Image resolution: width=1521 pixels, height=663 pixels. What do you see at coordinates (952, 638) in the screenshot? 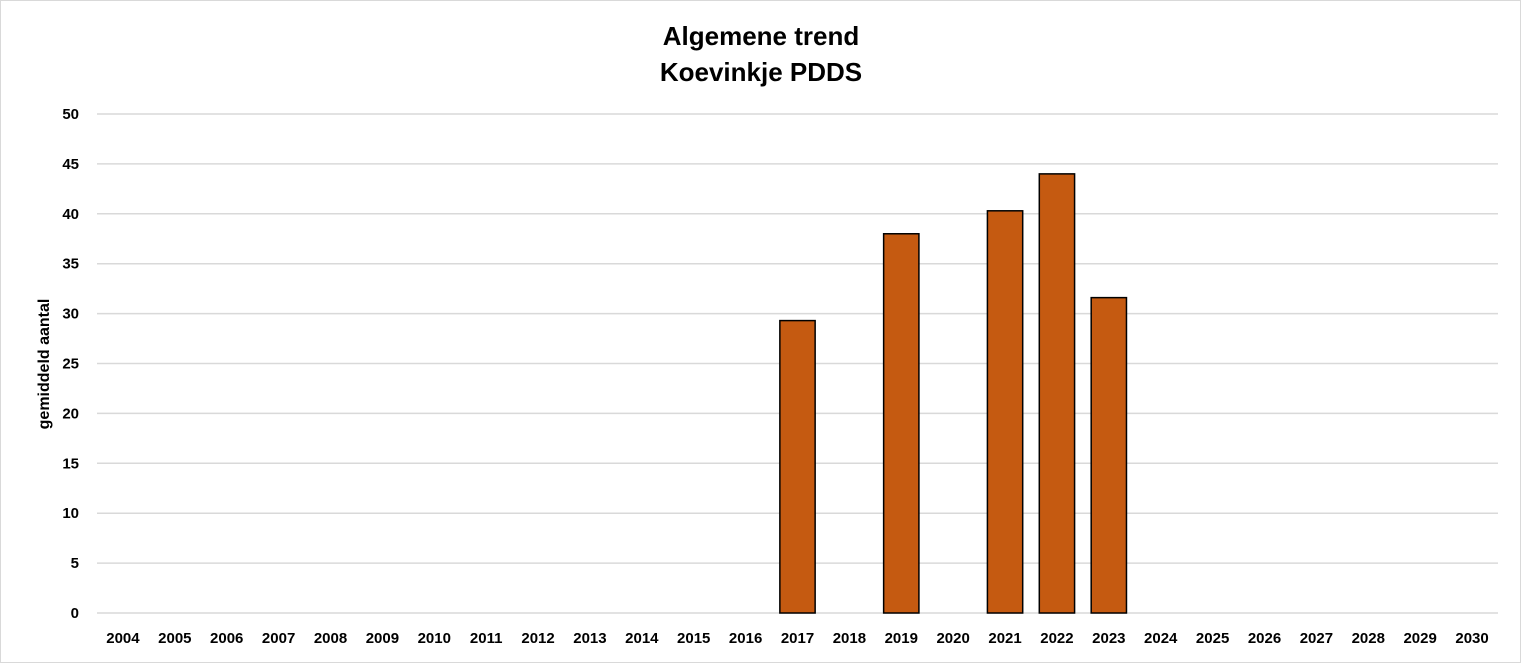
I see `x-tick-label: 2020` at bounding box center [952, 638].